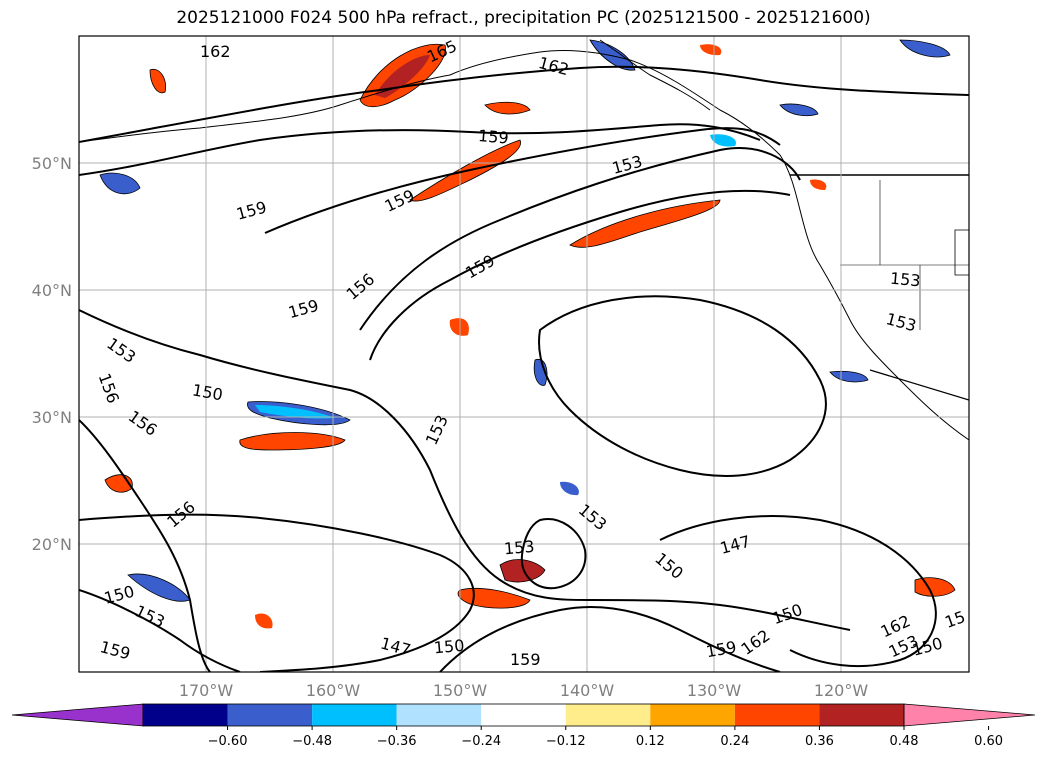 The height and width of the screenshot is (765, 1047). Describe the element at coordinates (955, 619) in the screenshot. I see `contour-label: 15` at that location.